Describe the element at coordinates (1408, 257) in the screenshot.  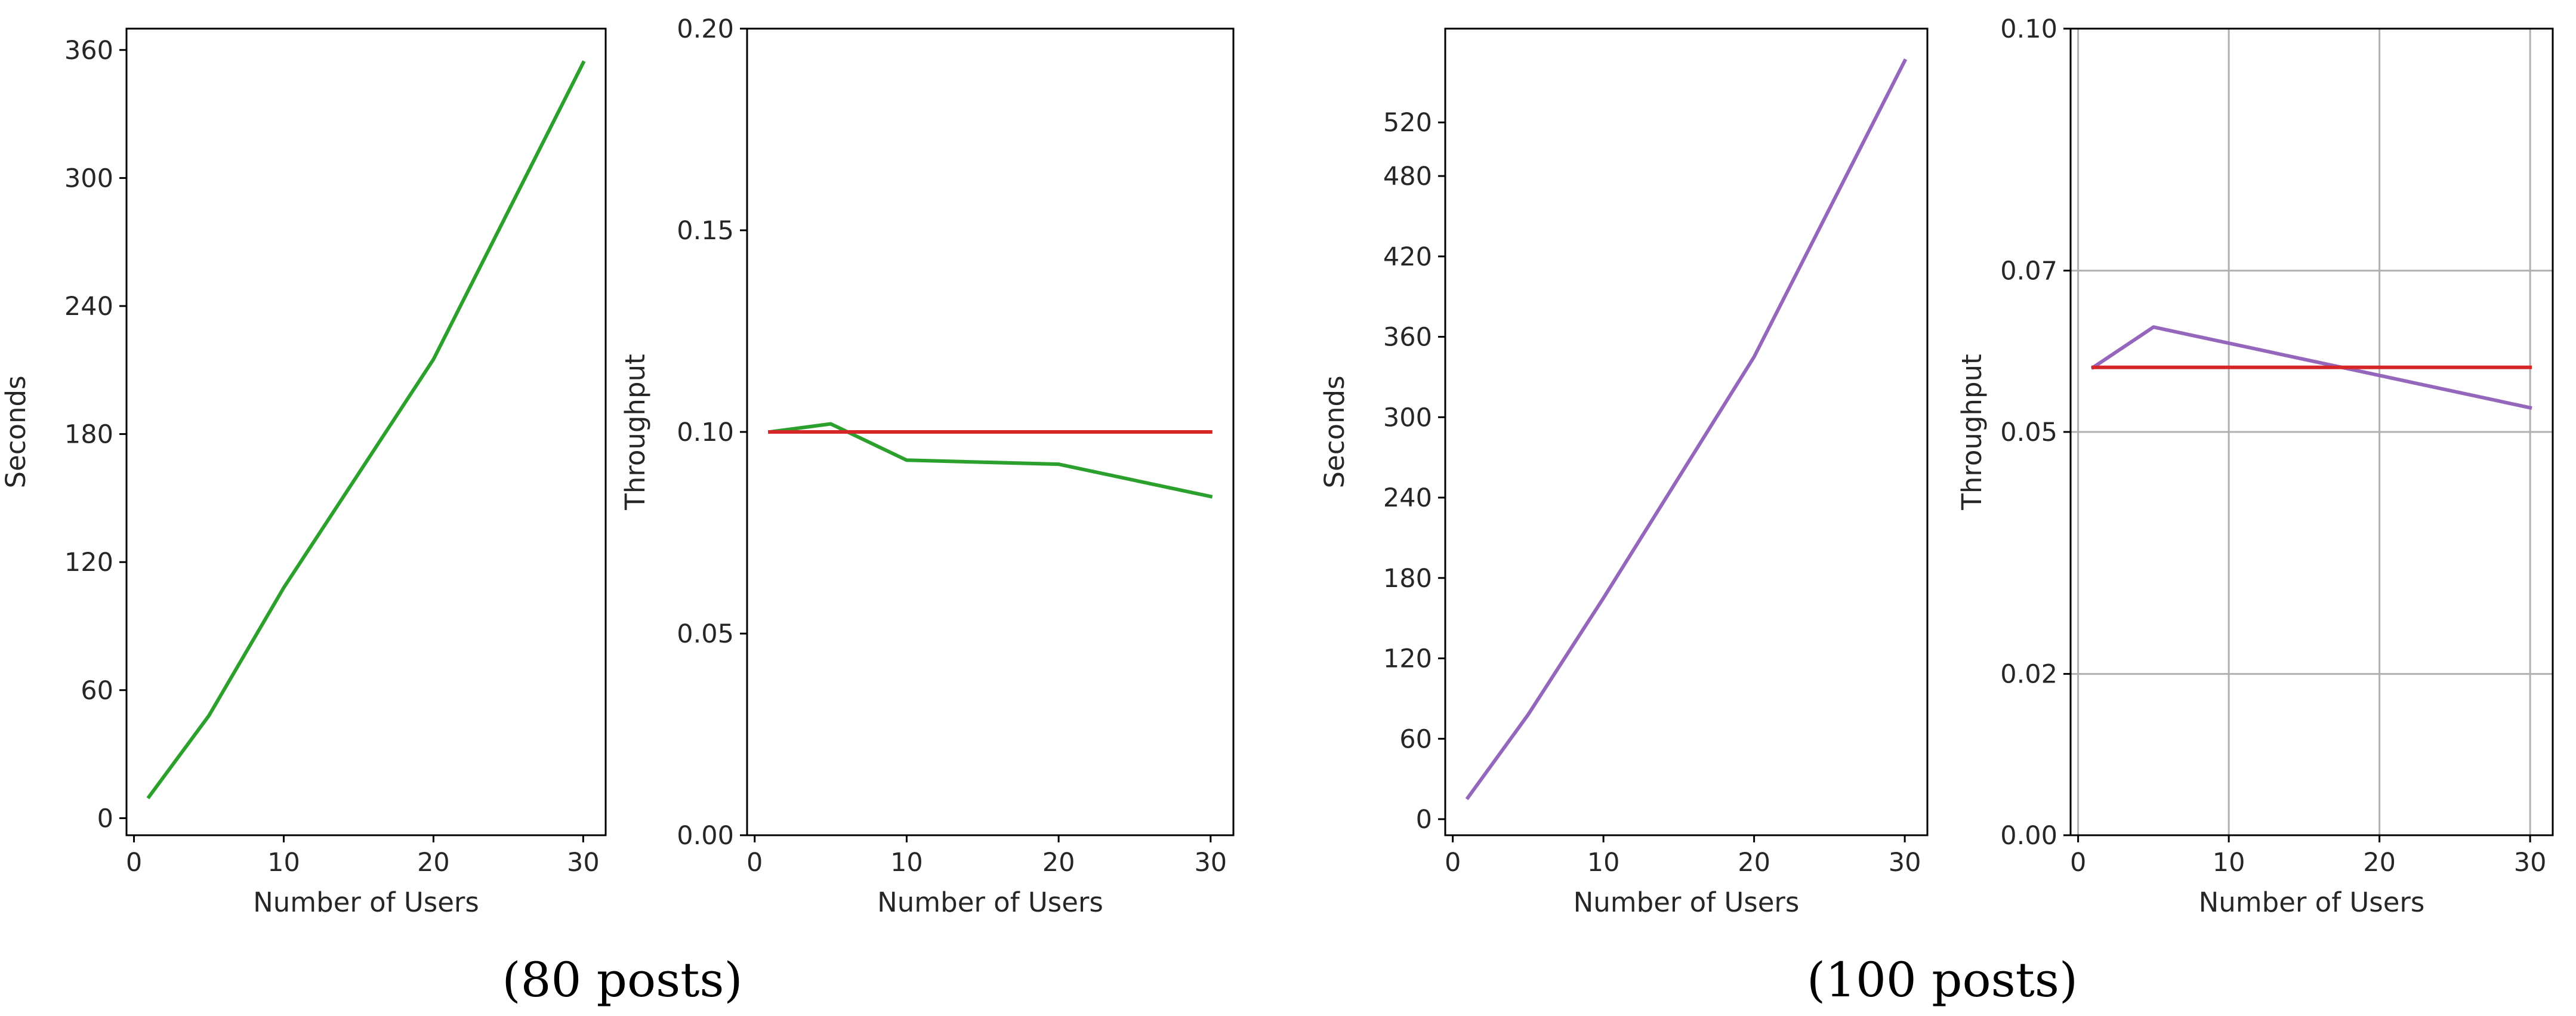
I see `y-tick-label-7: 420` at that location.